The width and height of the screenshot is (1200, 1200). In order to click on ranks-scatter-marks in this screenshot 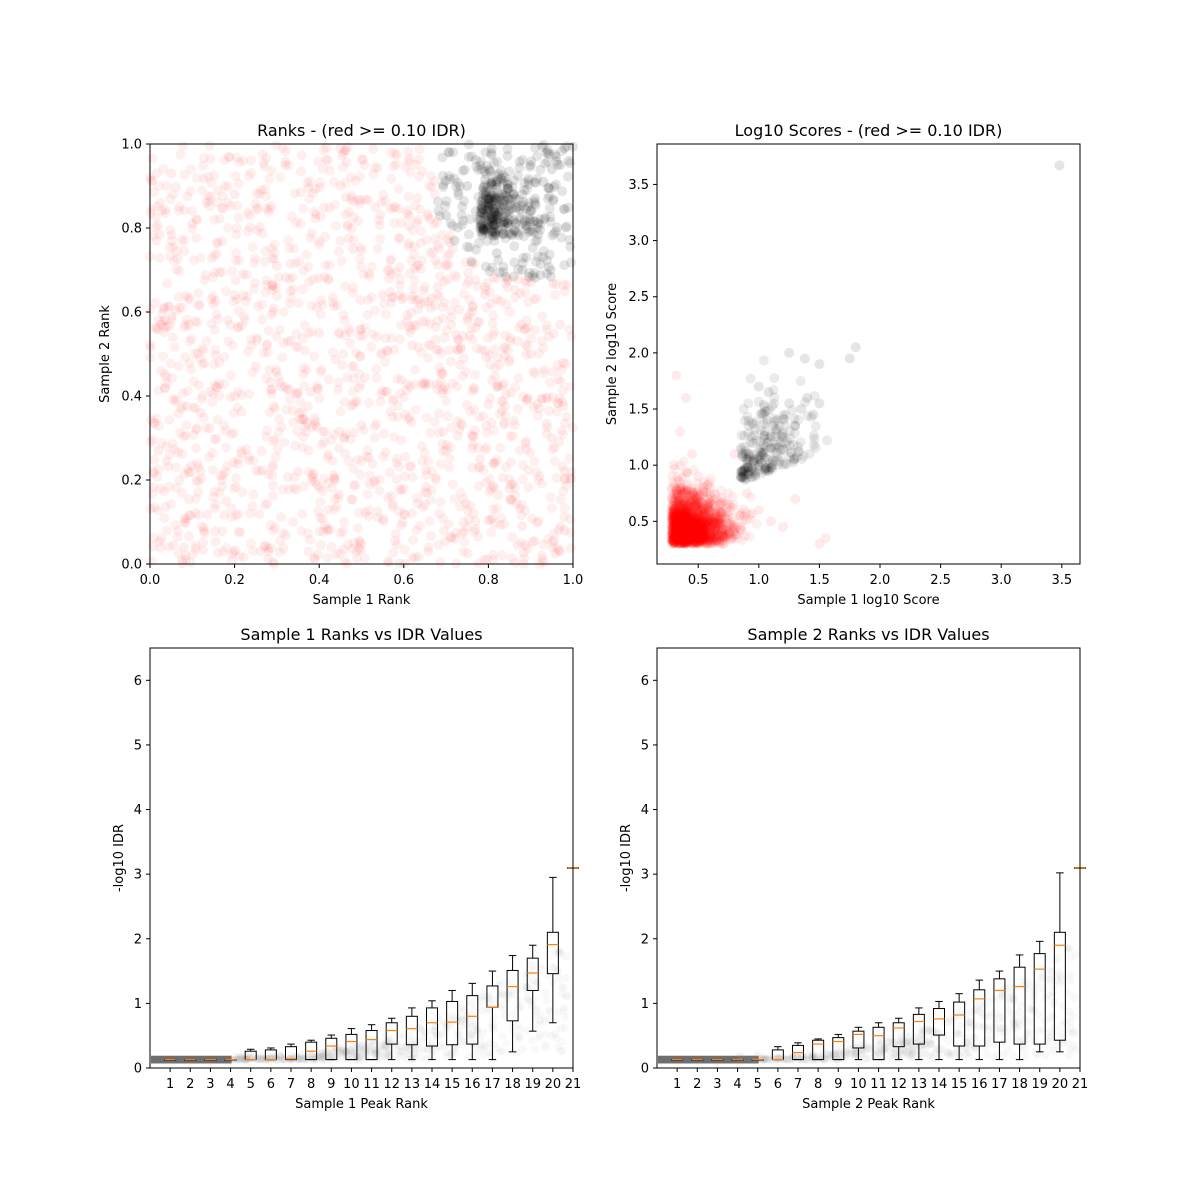, I will do `click(361, 354)`.